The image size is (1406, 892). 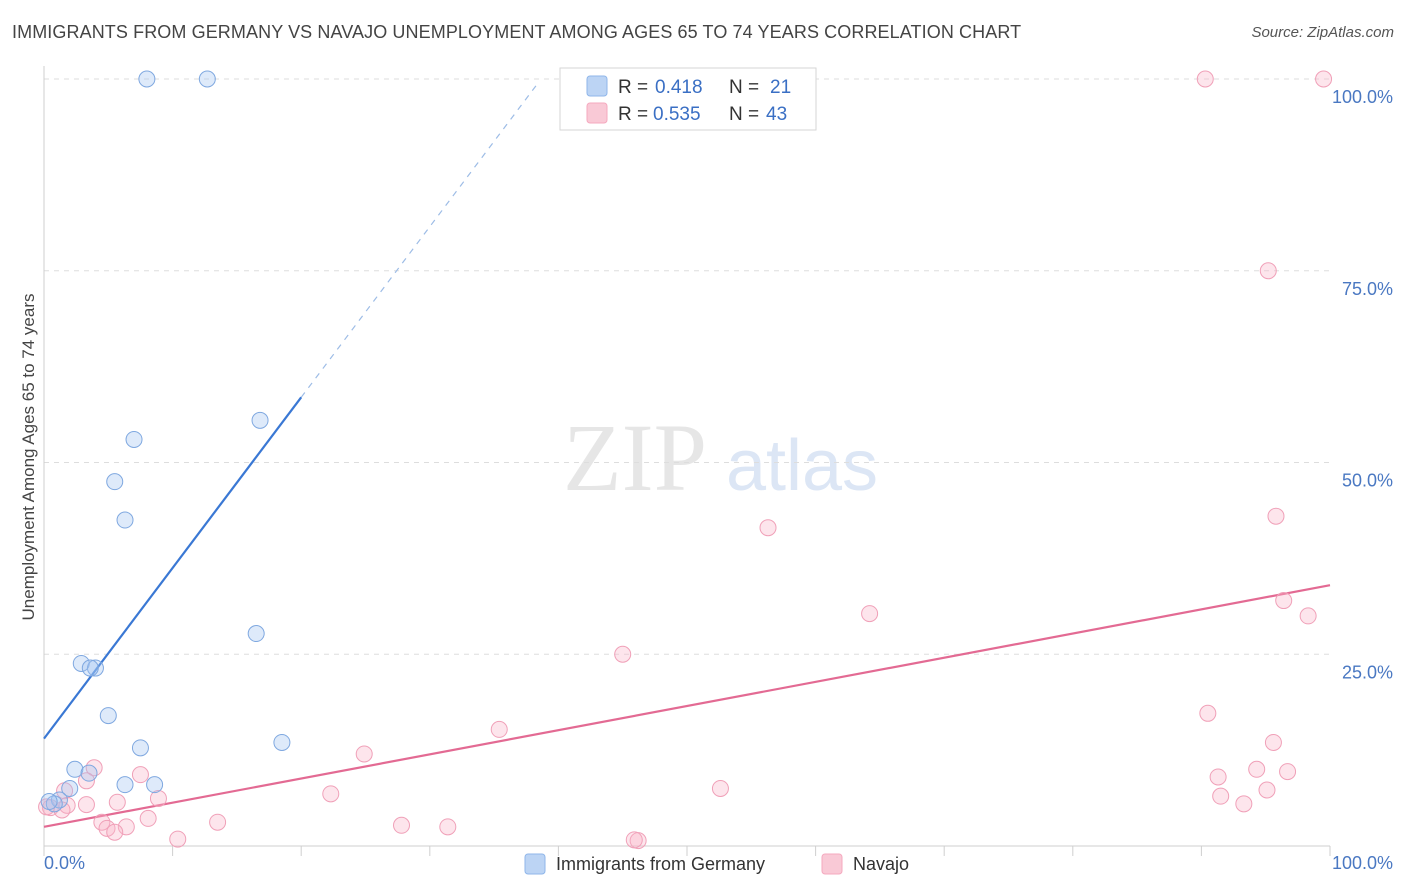 I want to click on y-tick-label: 75.0%, so click(x=1367, y=289).